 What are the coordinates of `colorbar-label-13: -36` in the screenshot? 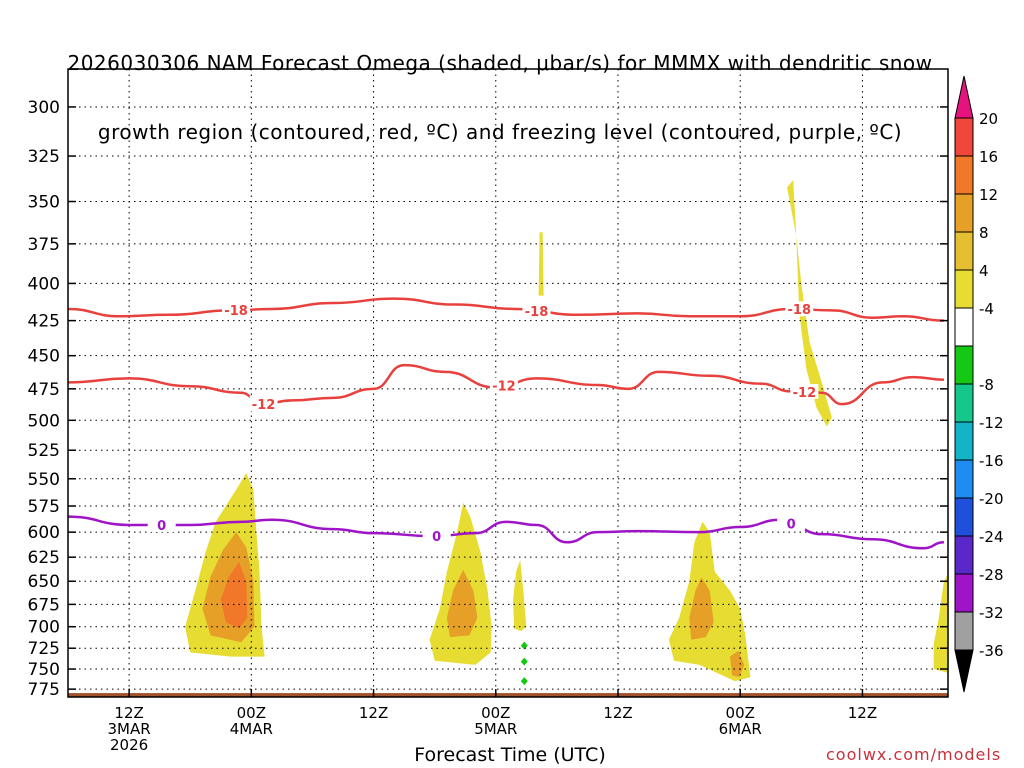 It's located at (991, 651).